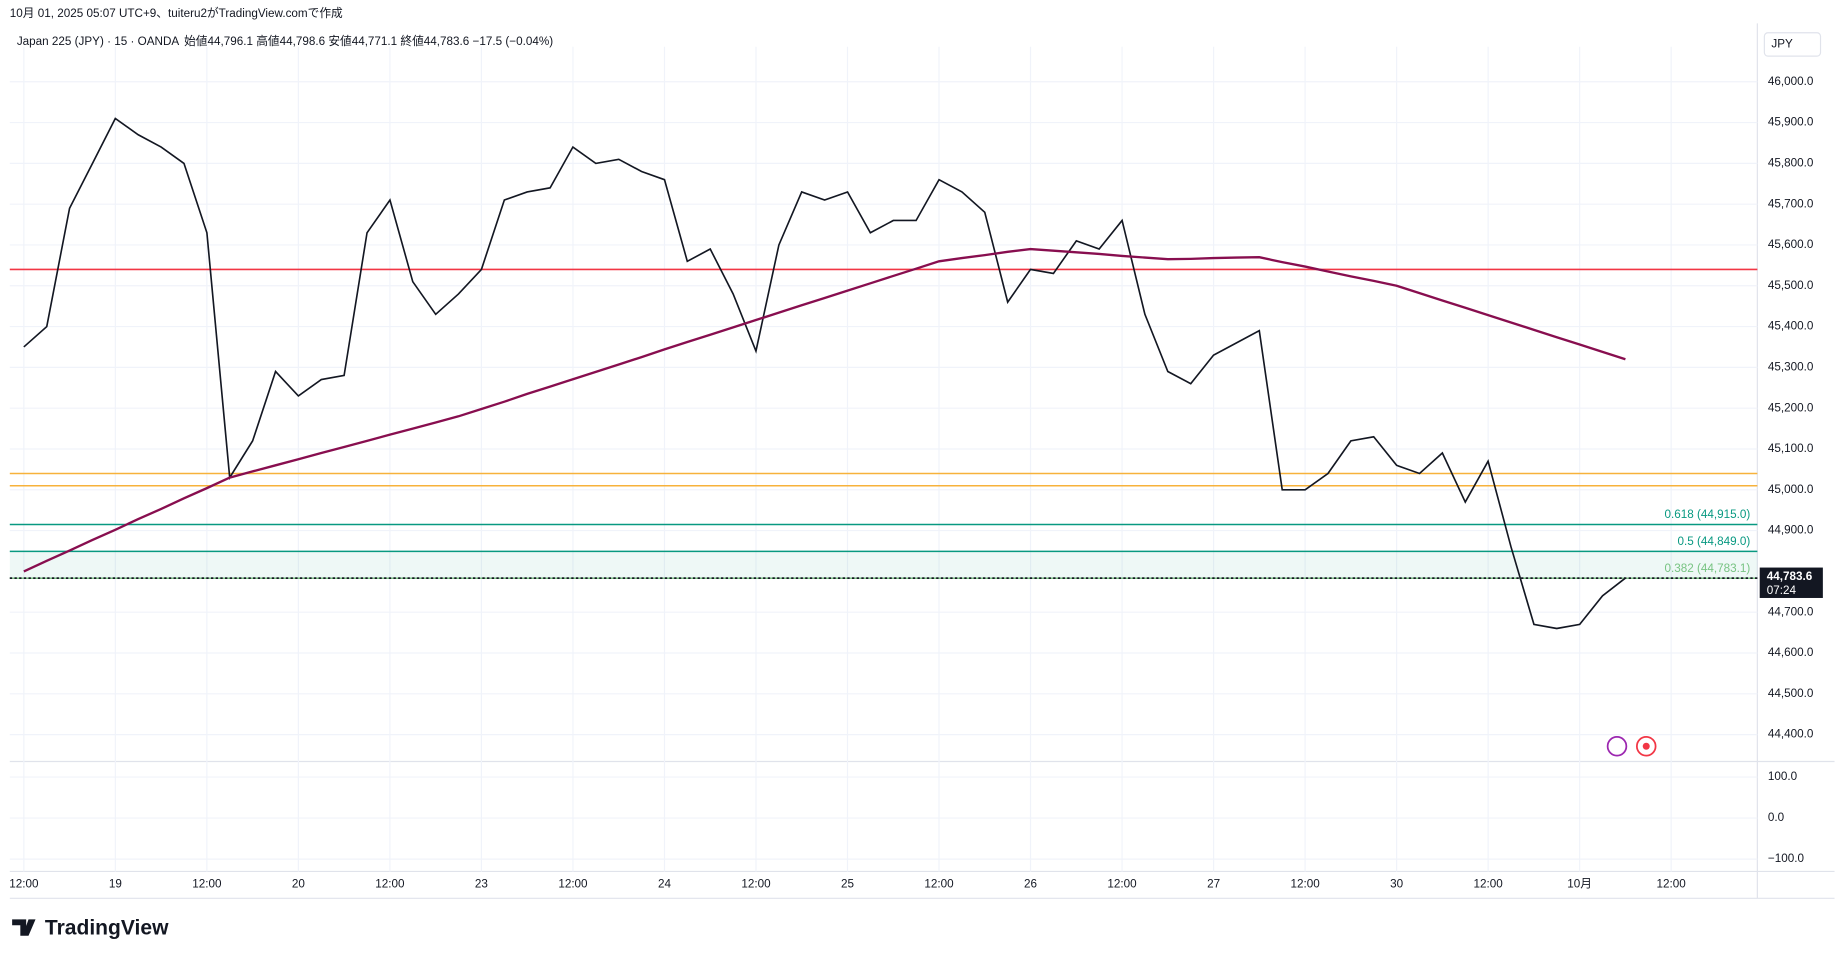 The width and height of the screenshot is (1835, 958). I want to click on x-tick-label: 19, so click(115, 883).